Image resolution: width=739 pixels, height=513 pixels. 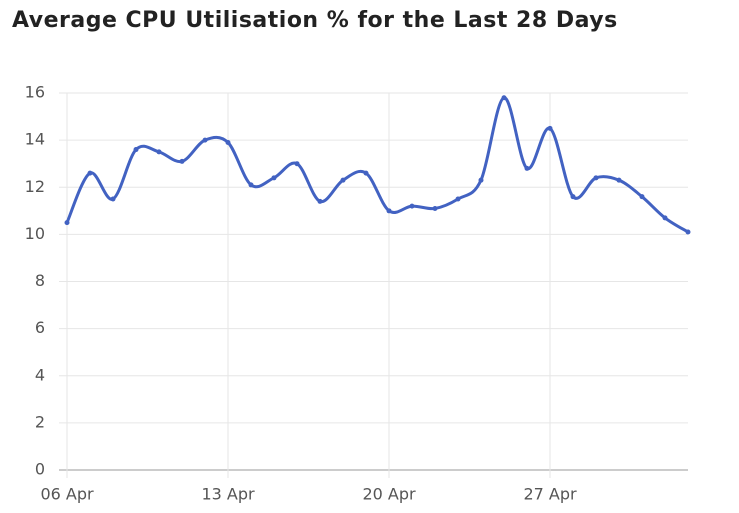 What do you see at coordinates (67, 494) in the screenshot?
I see `x-tick-label: 06 Apr` at bounding box center [67, 494].